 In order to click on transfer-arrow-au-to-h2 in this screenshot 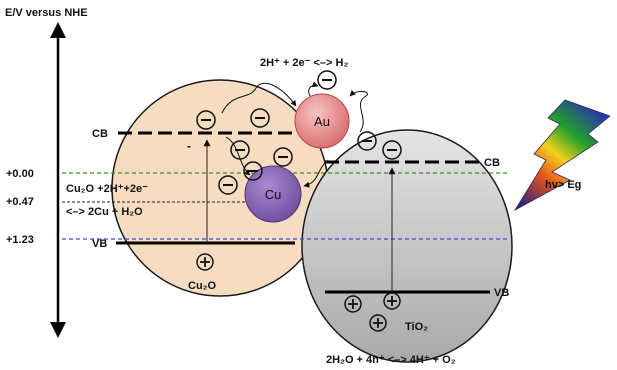, I will do `click(313, 89)`.